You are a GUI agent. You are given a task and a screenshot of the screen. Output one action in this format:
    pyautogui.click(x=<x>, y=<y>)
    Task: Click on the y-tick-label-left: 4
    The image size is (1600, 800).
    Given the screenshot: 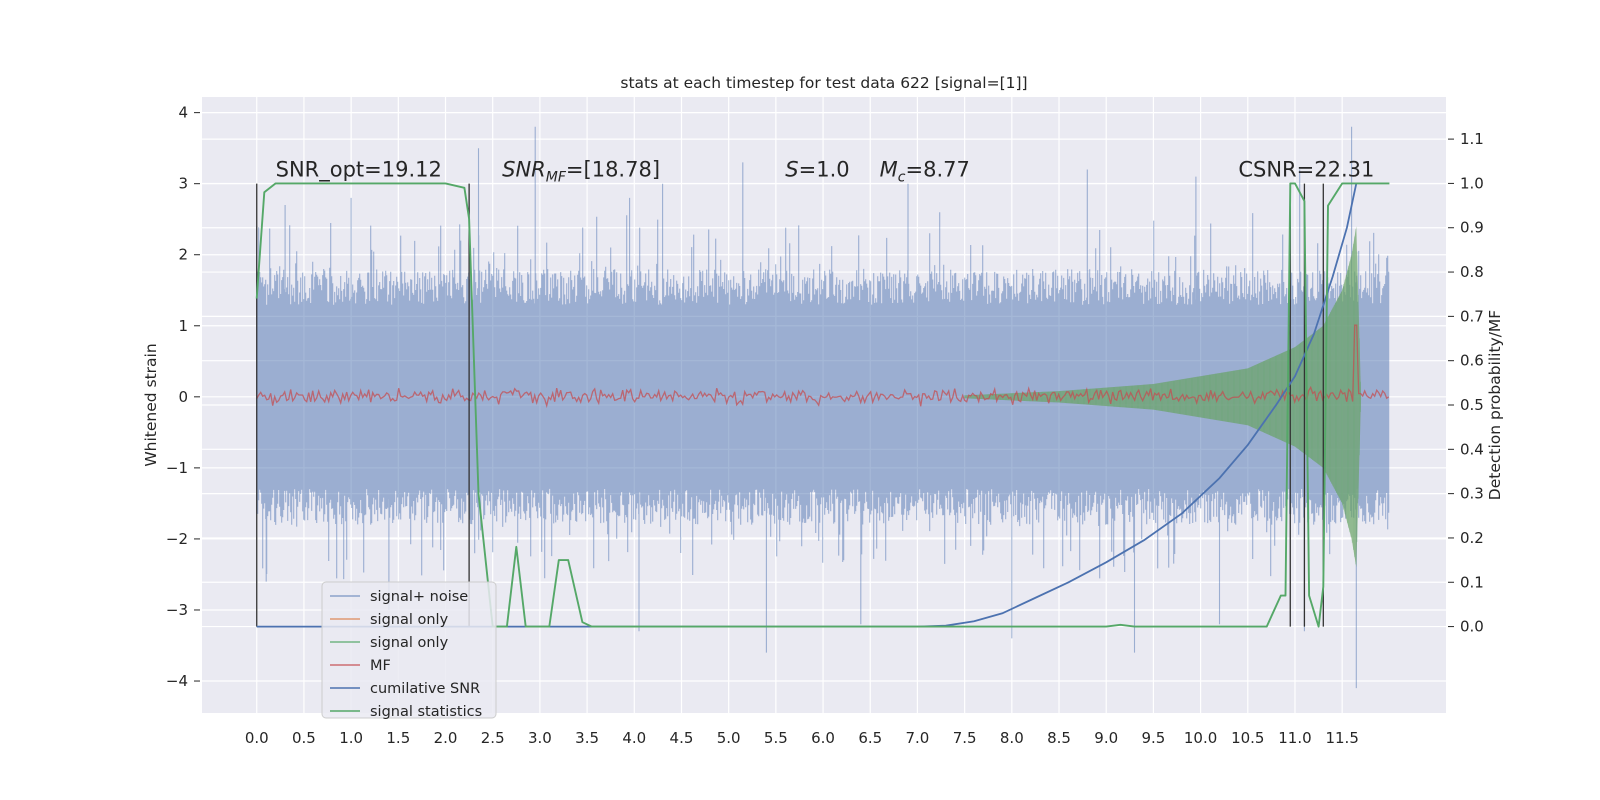 What is the action you would take?
    pyautogui.click(x=183, y=113)
    